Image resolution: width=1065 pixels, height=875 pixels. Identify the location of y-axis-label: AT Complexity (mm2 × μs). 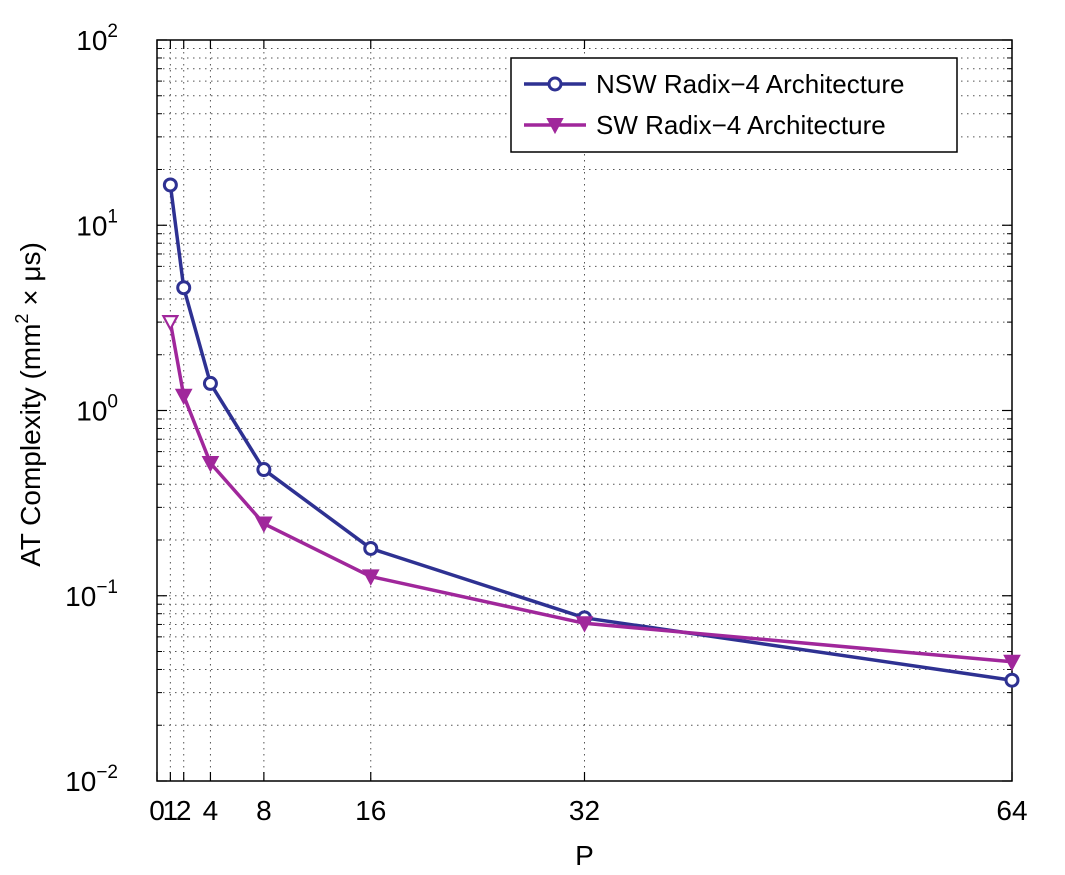
(29, 404).